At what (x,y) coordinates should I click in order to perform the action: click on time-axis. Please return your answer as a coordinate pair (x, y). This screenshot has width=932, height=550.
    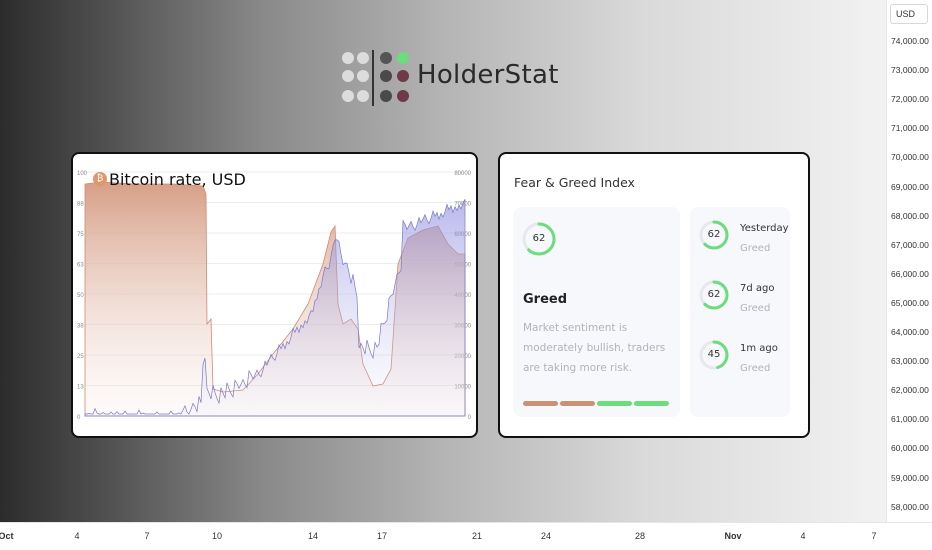
    Looking at the image, I should click on (466, 536).